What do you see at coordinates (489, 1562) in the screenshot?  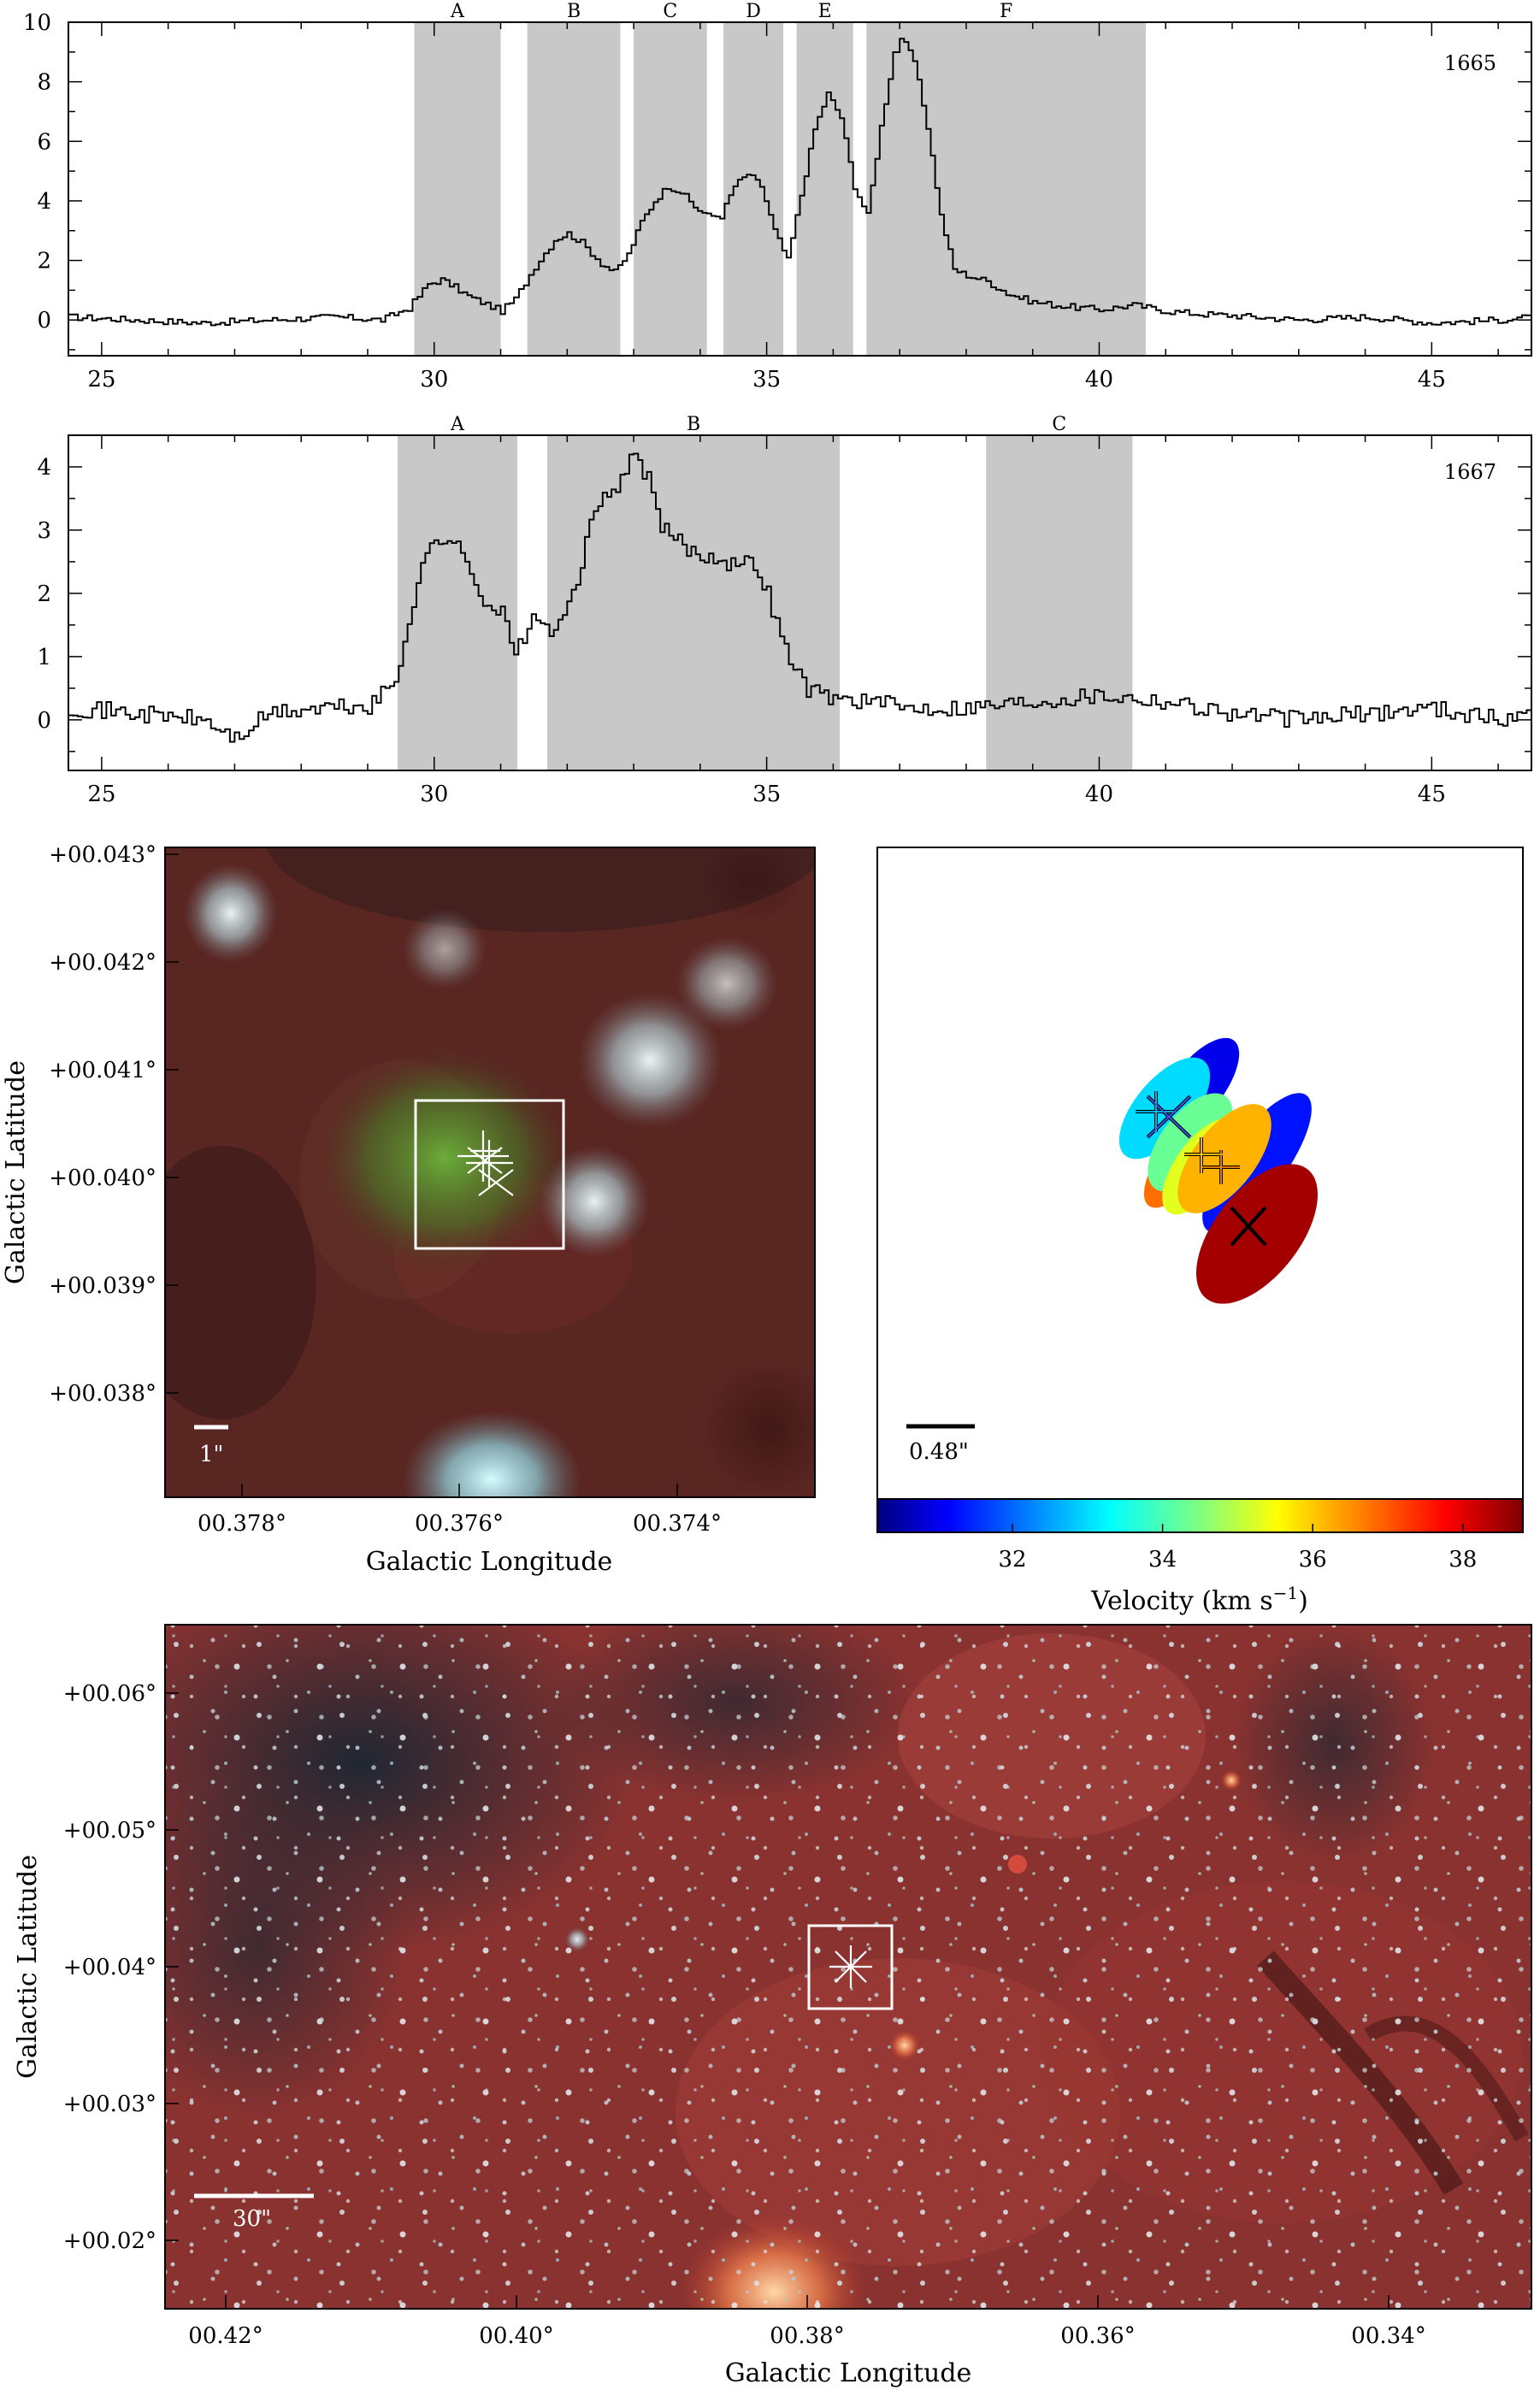 I see `zoom-x-axis-title: Galactic Longitude` at bounding box center [489, 1562].